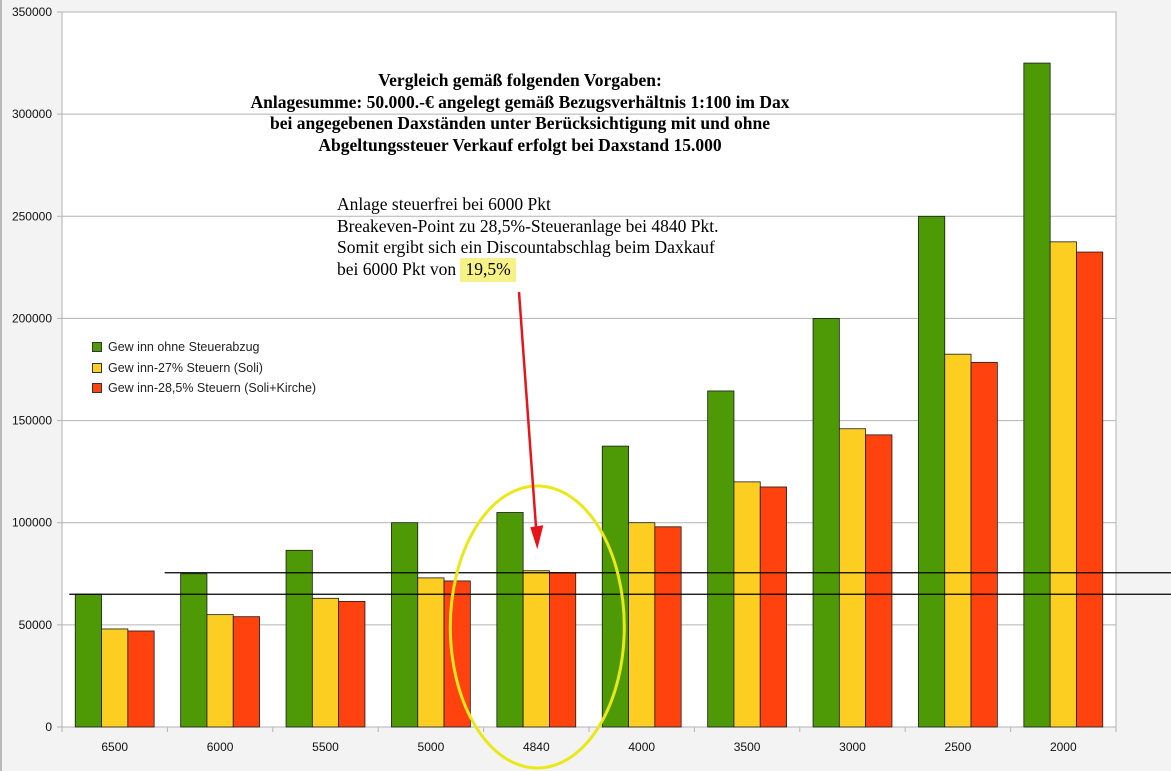 The width and height of the screenshot is (1171, 771). I want to click on legend-label: Gew inn ohne Steuerabzug, so click(184, 347).